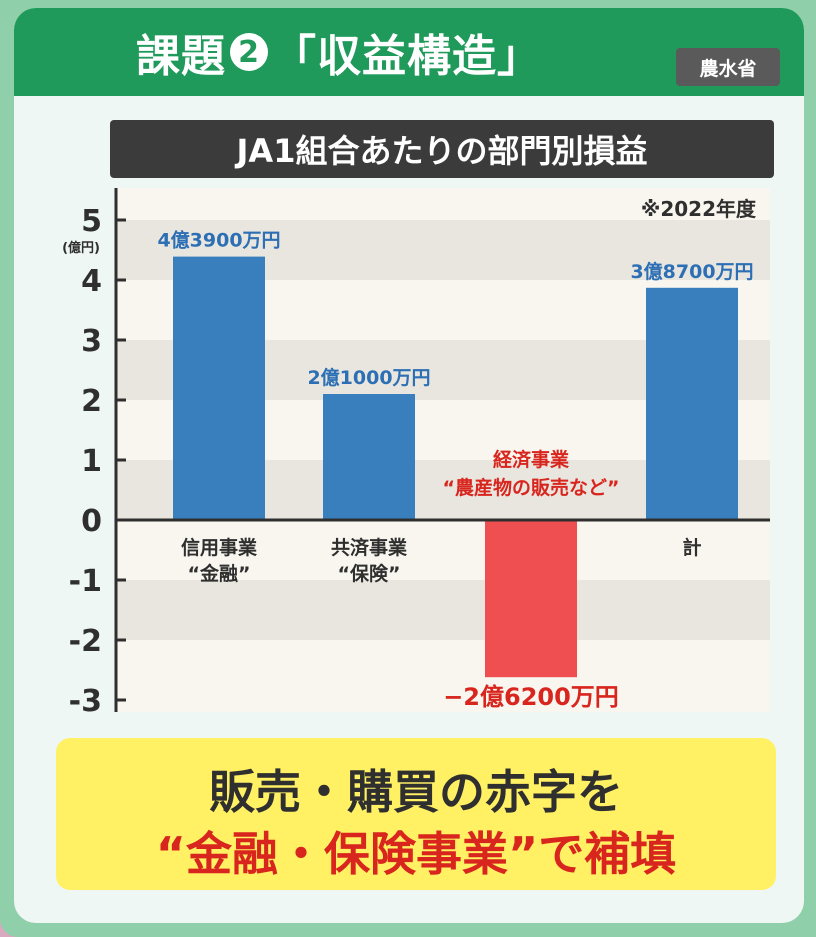 This screenshot has width=816, height=937. I want to click on source-badge: 農水省, so click(728, 67).